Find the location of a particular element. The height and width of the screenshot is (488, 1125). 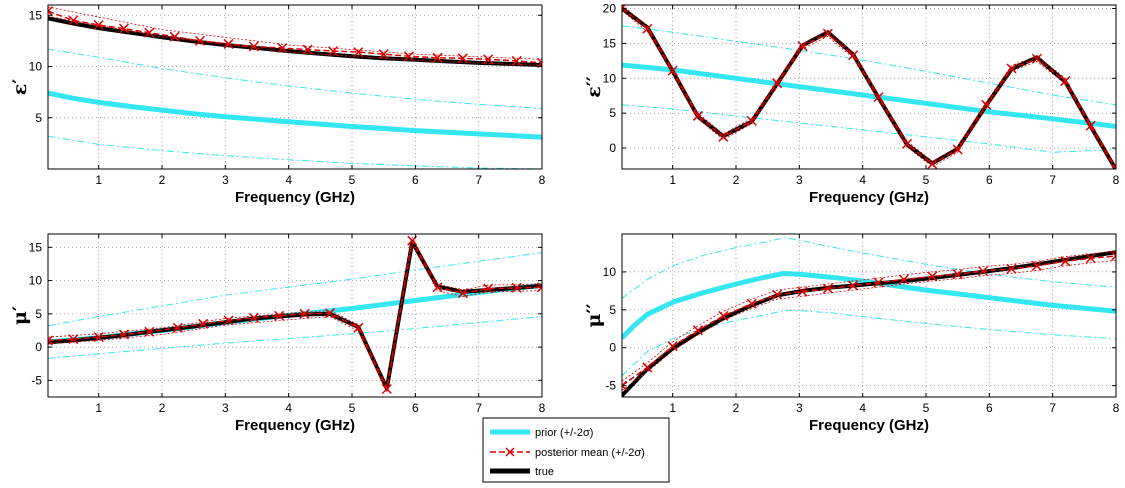

legend-true-label: true is located at coordinates (544, 472).